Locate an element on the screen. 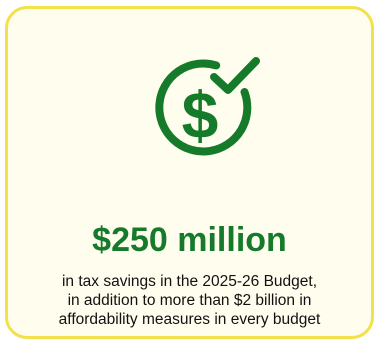 This screenshot has width=385, height=348. description-line: in addition to more than $2 billion in is located at coordinates (189, 300).